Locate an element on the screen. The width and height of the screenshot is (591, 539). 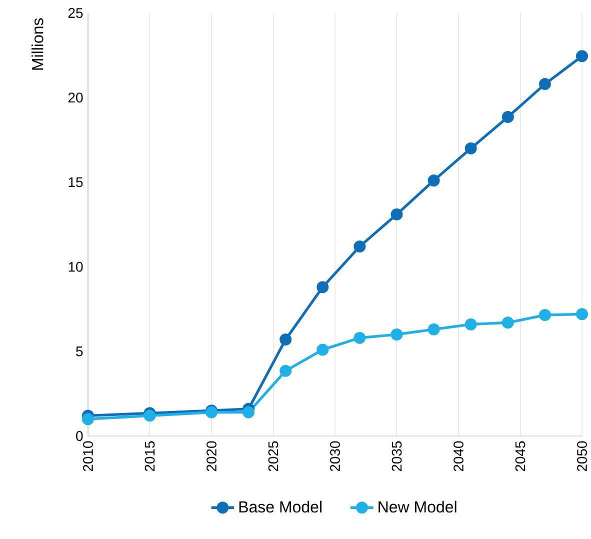
x-tick-label: 2015 is located at coordinates (149, 456).